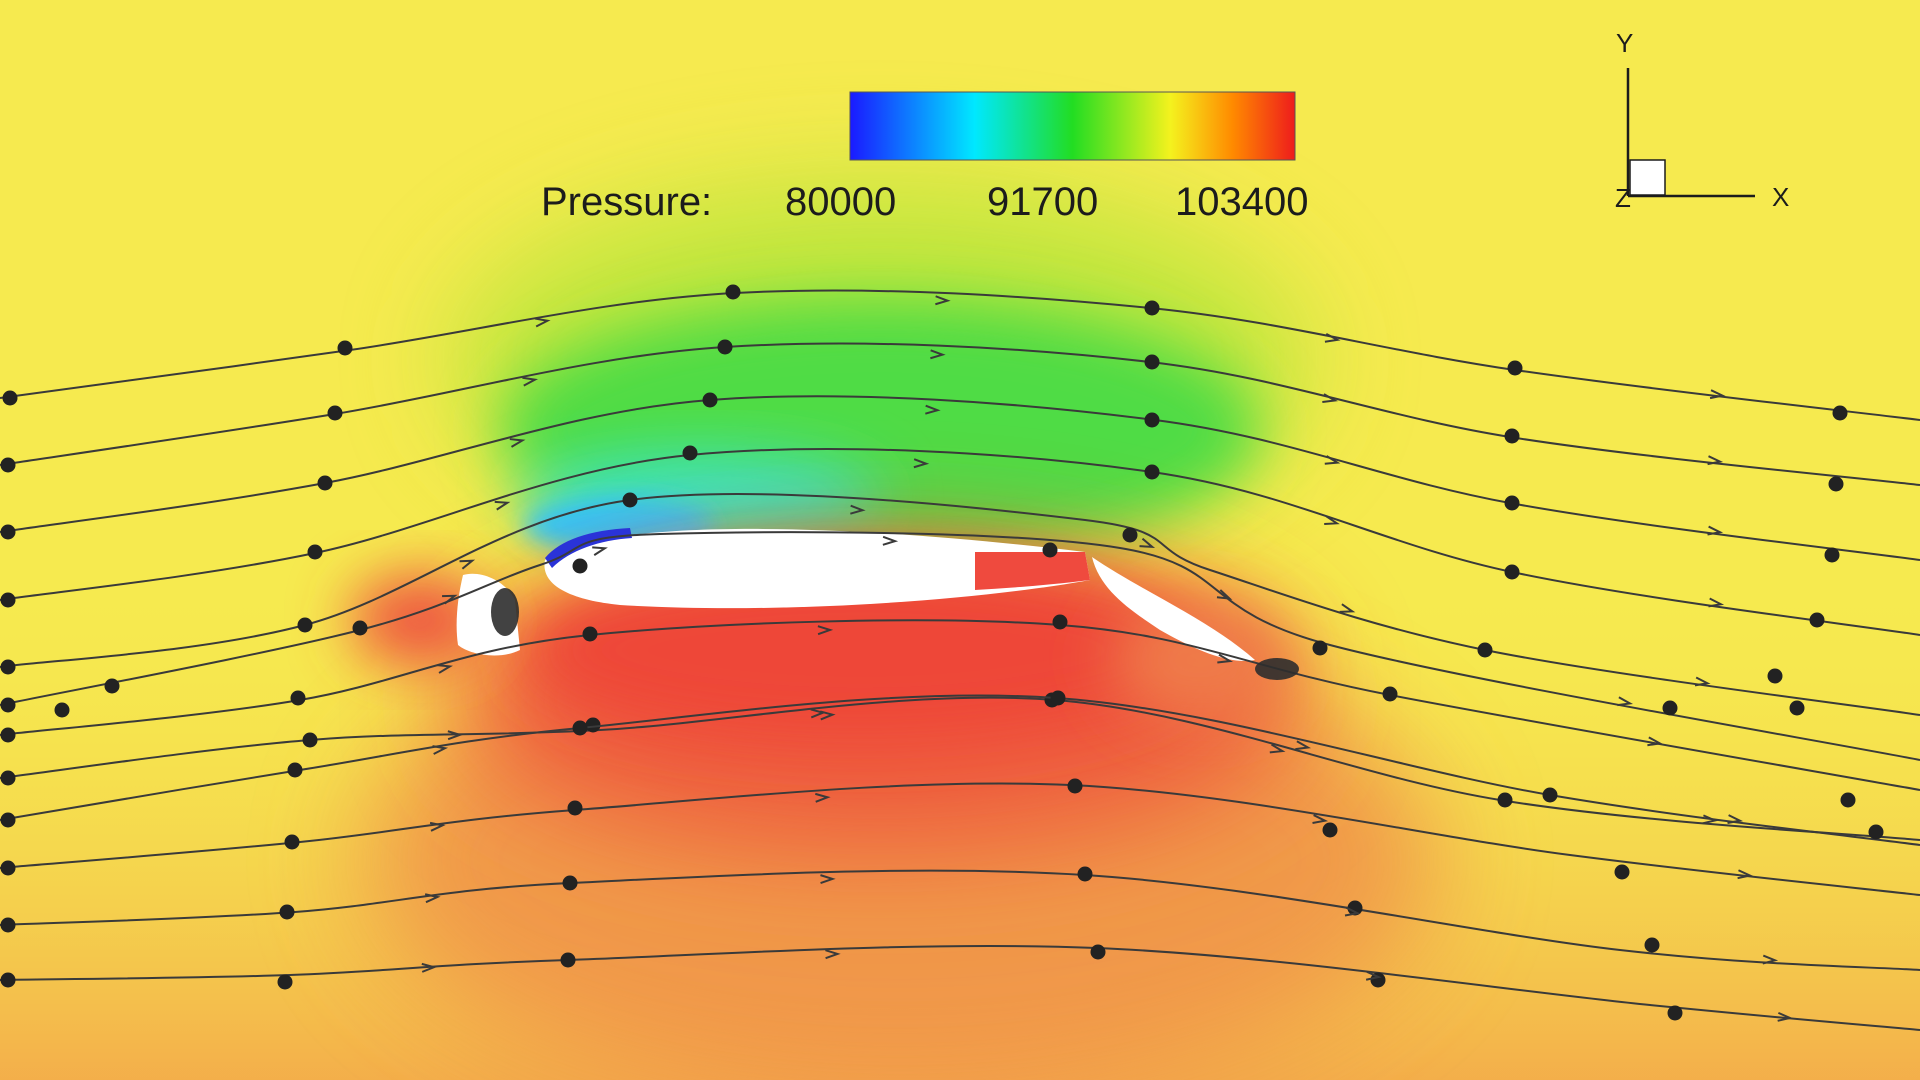  I want to click on pressure-legend: Pressure: 80000 91700 103400, so click(924, 157).